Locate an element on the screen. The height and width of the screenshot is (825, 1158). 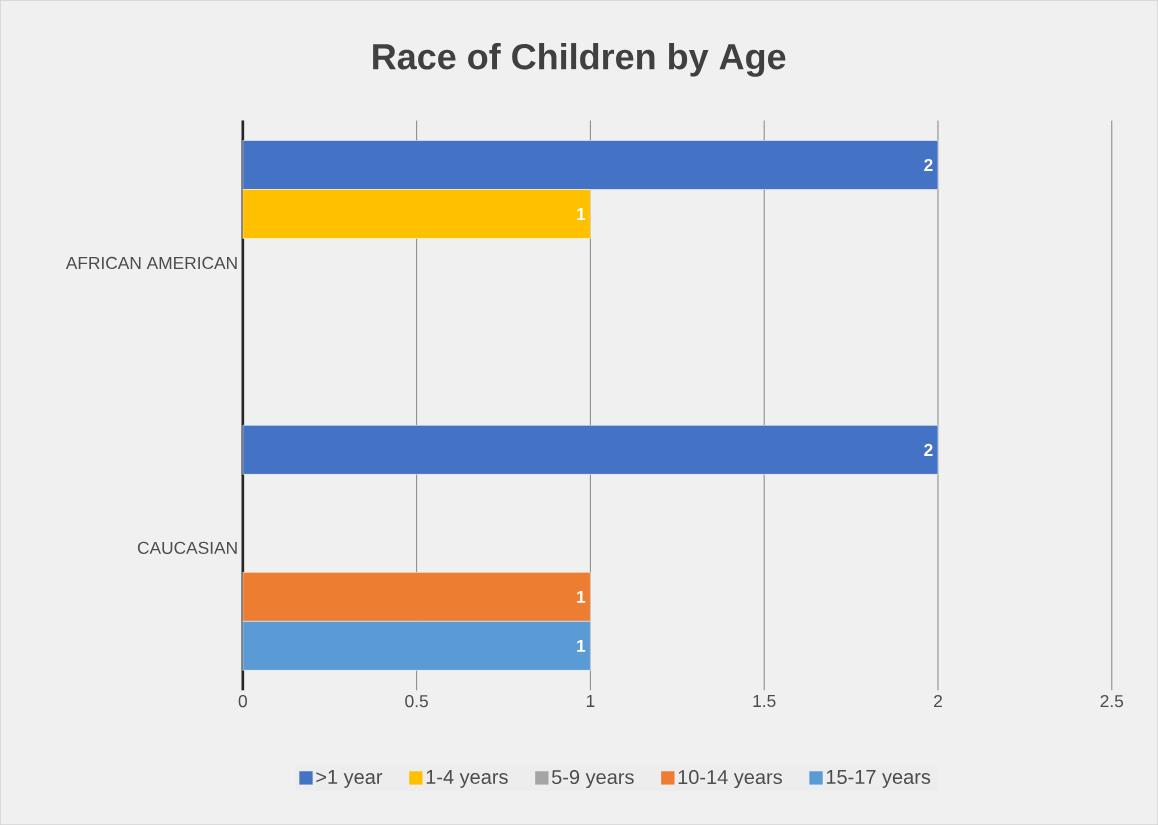
legend-label: >1 year is located at coordinates (349, 778).